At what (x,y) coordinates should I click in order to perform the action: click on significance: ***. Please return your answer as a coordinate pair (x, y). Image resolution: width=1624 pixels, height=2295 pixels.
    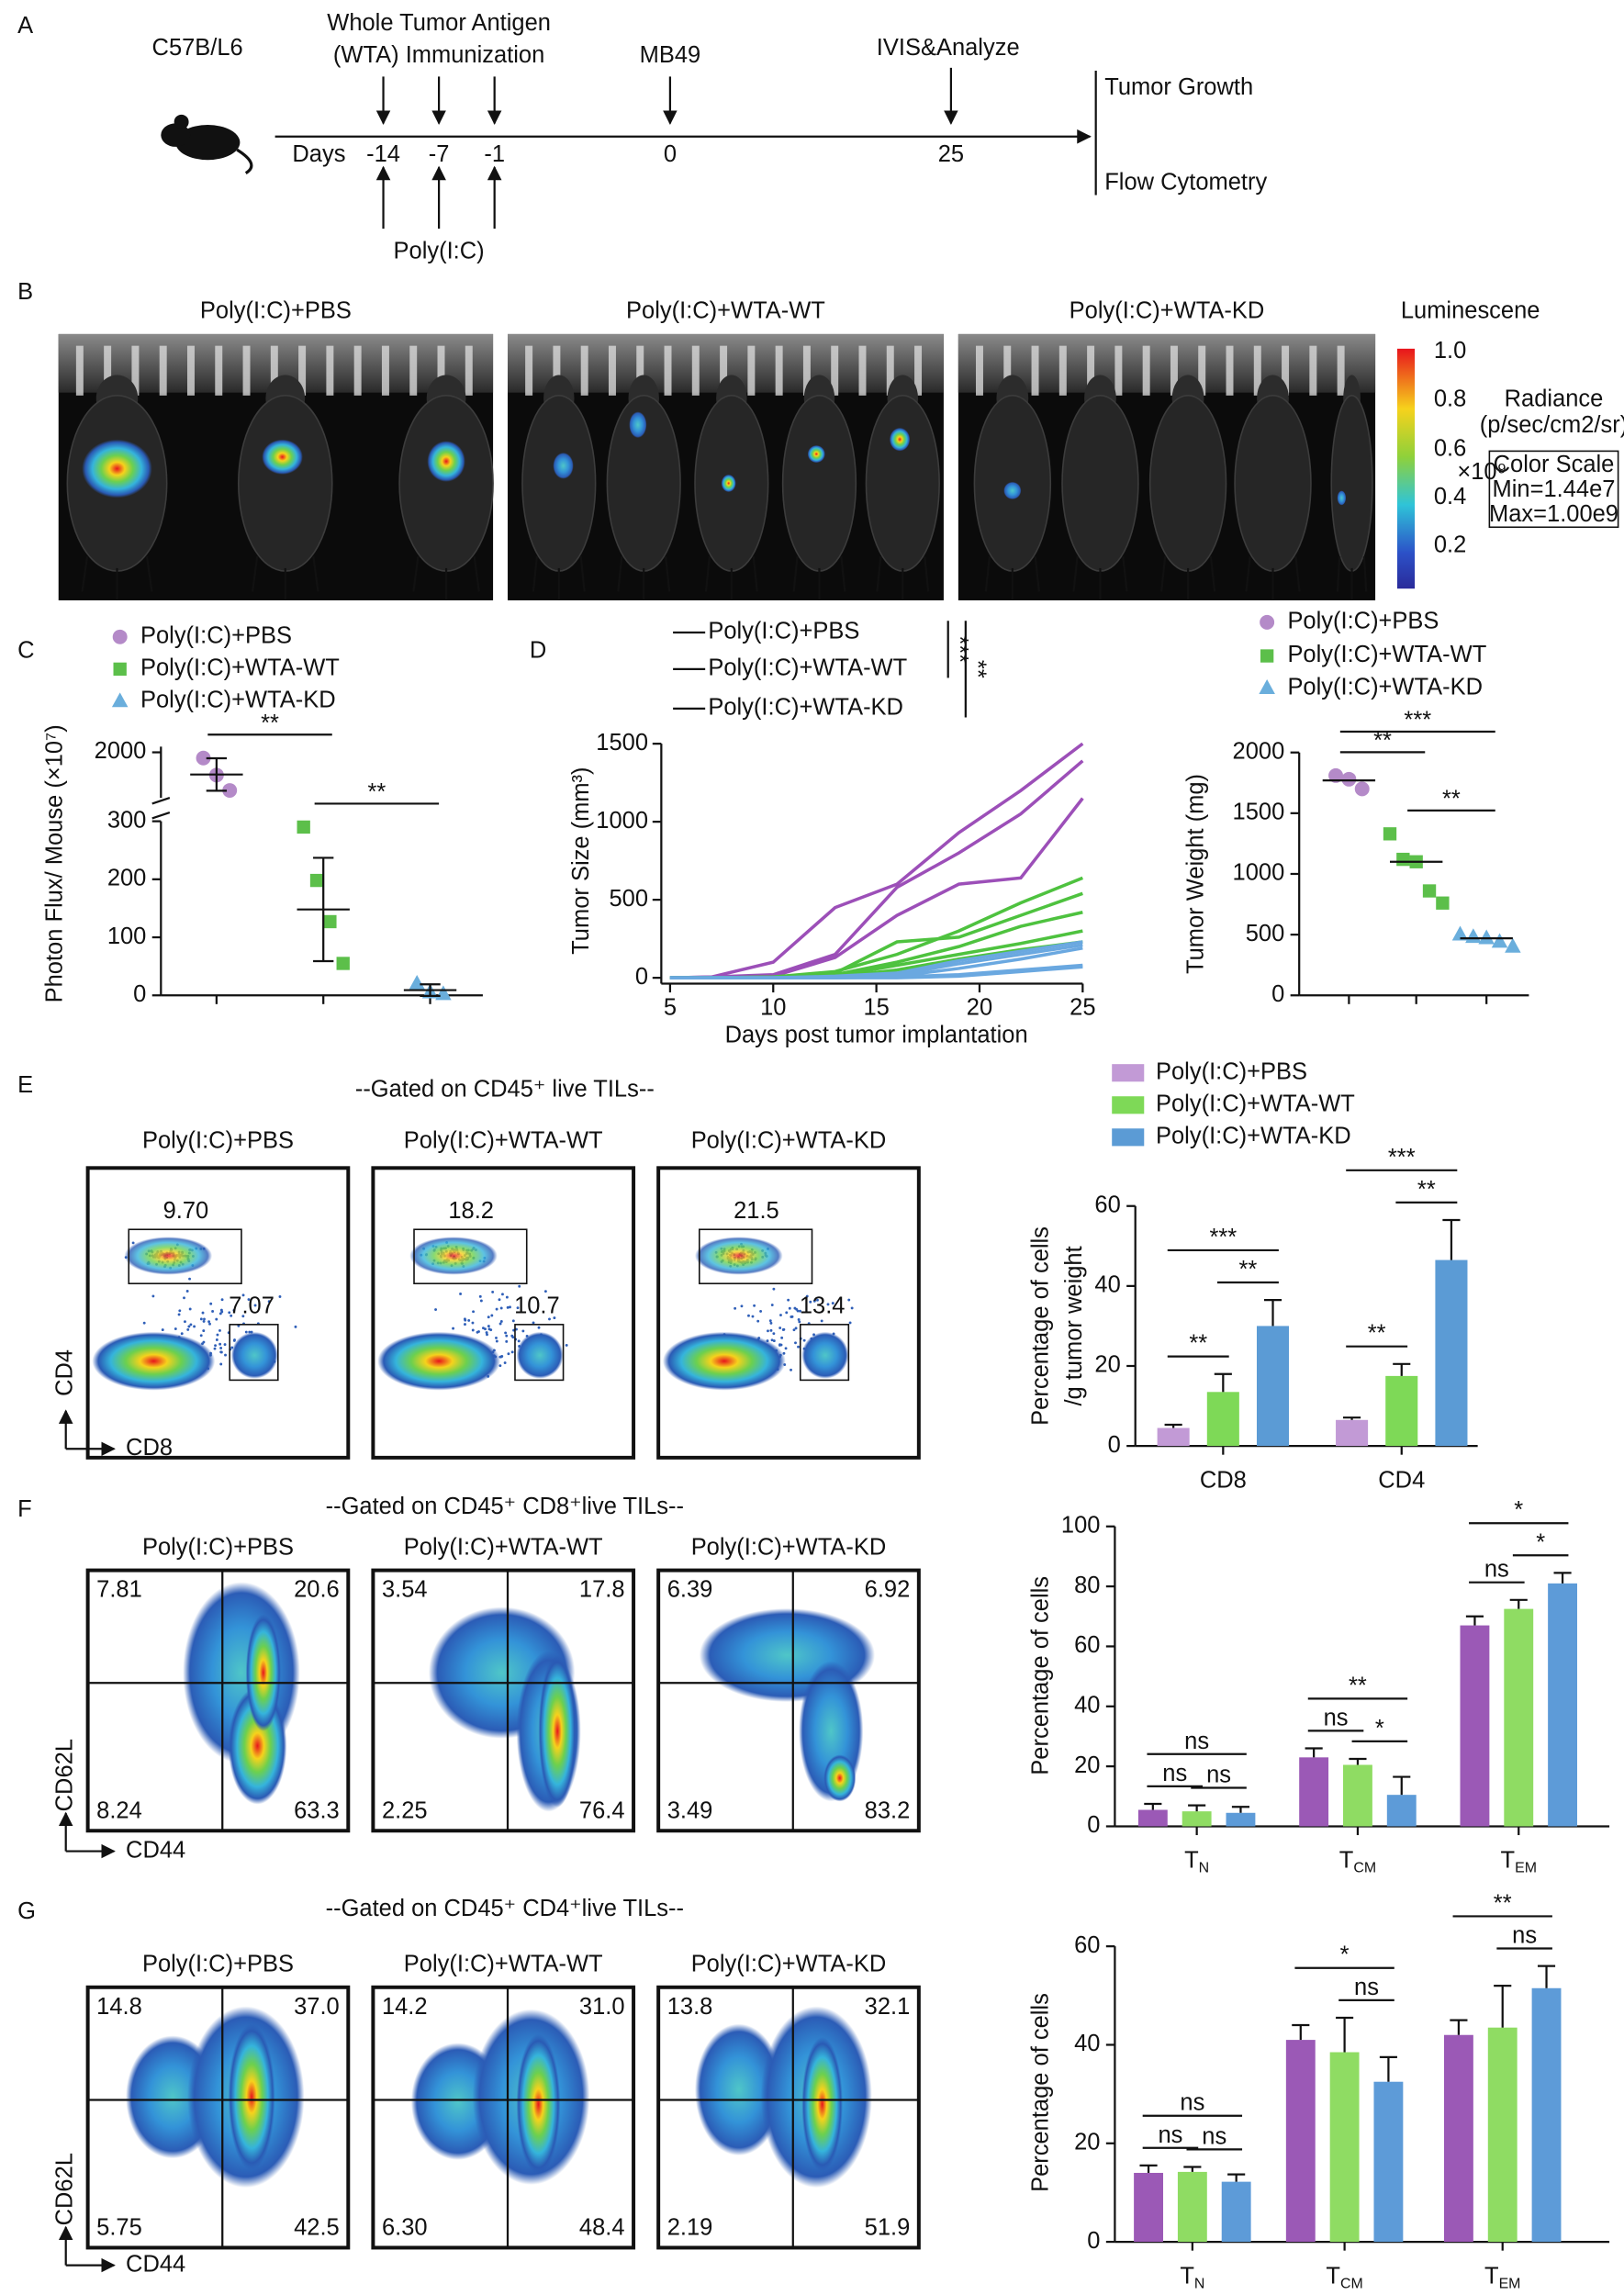
    Looking at the image, I should click on (1417, 720).